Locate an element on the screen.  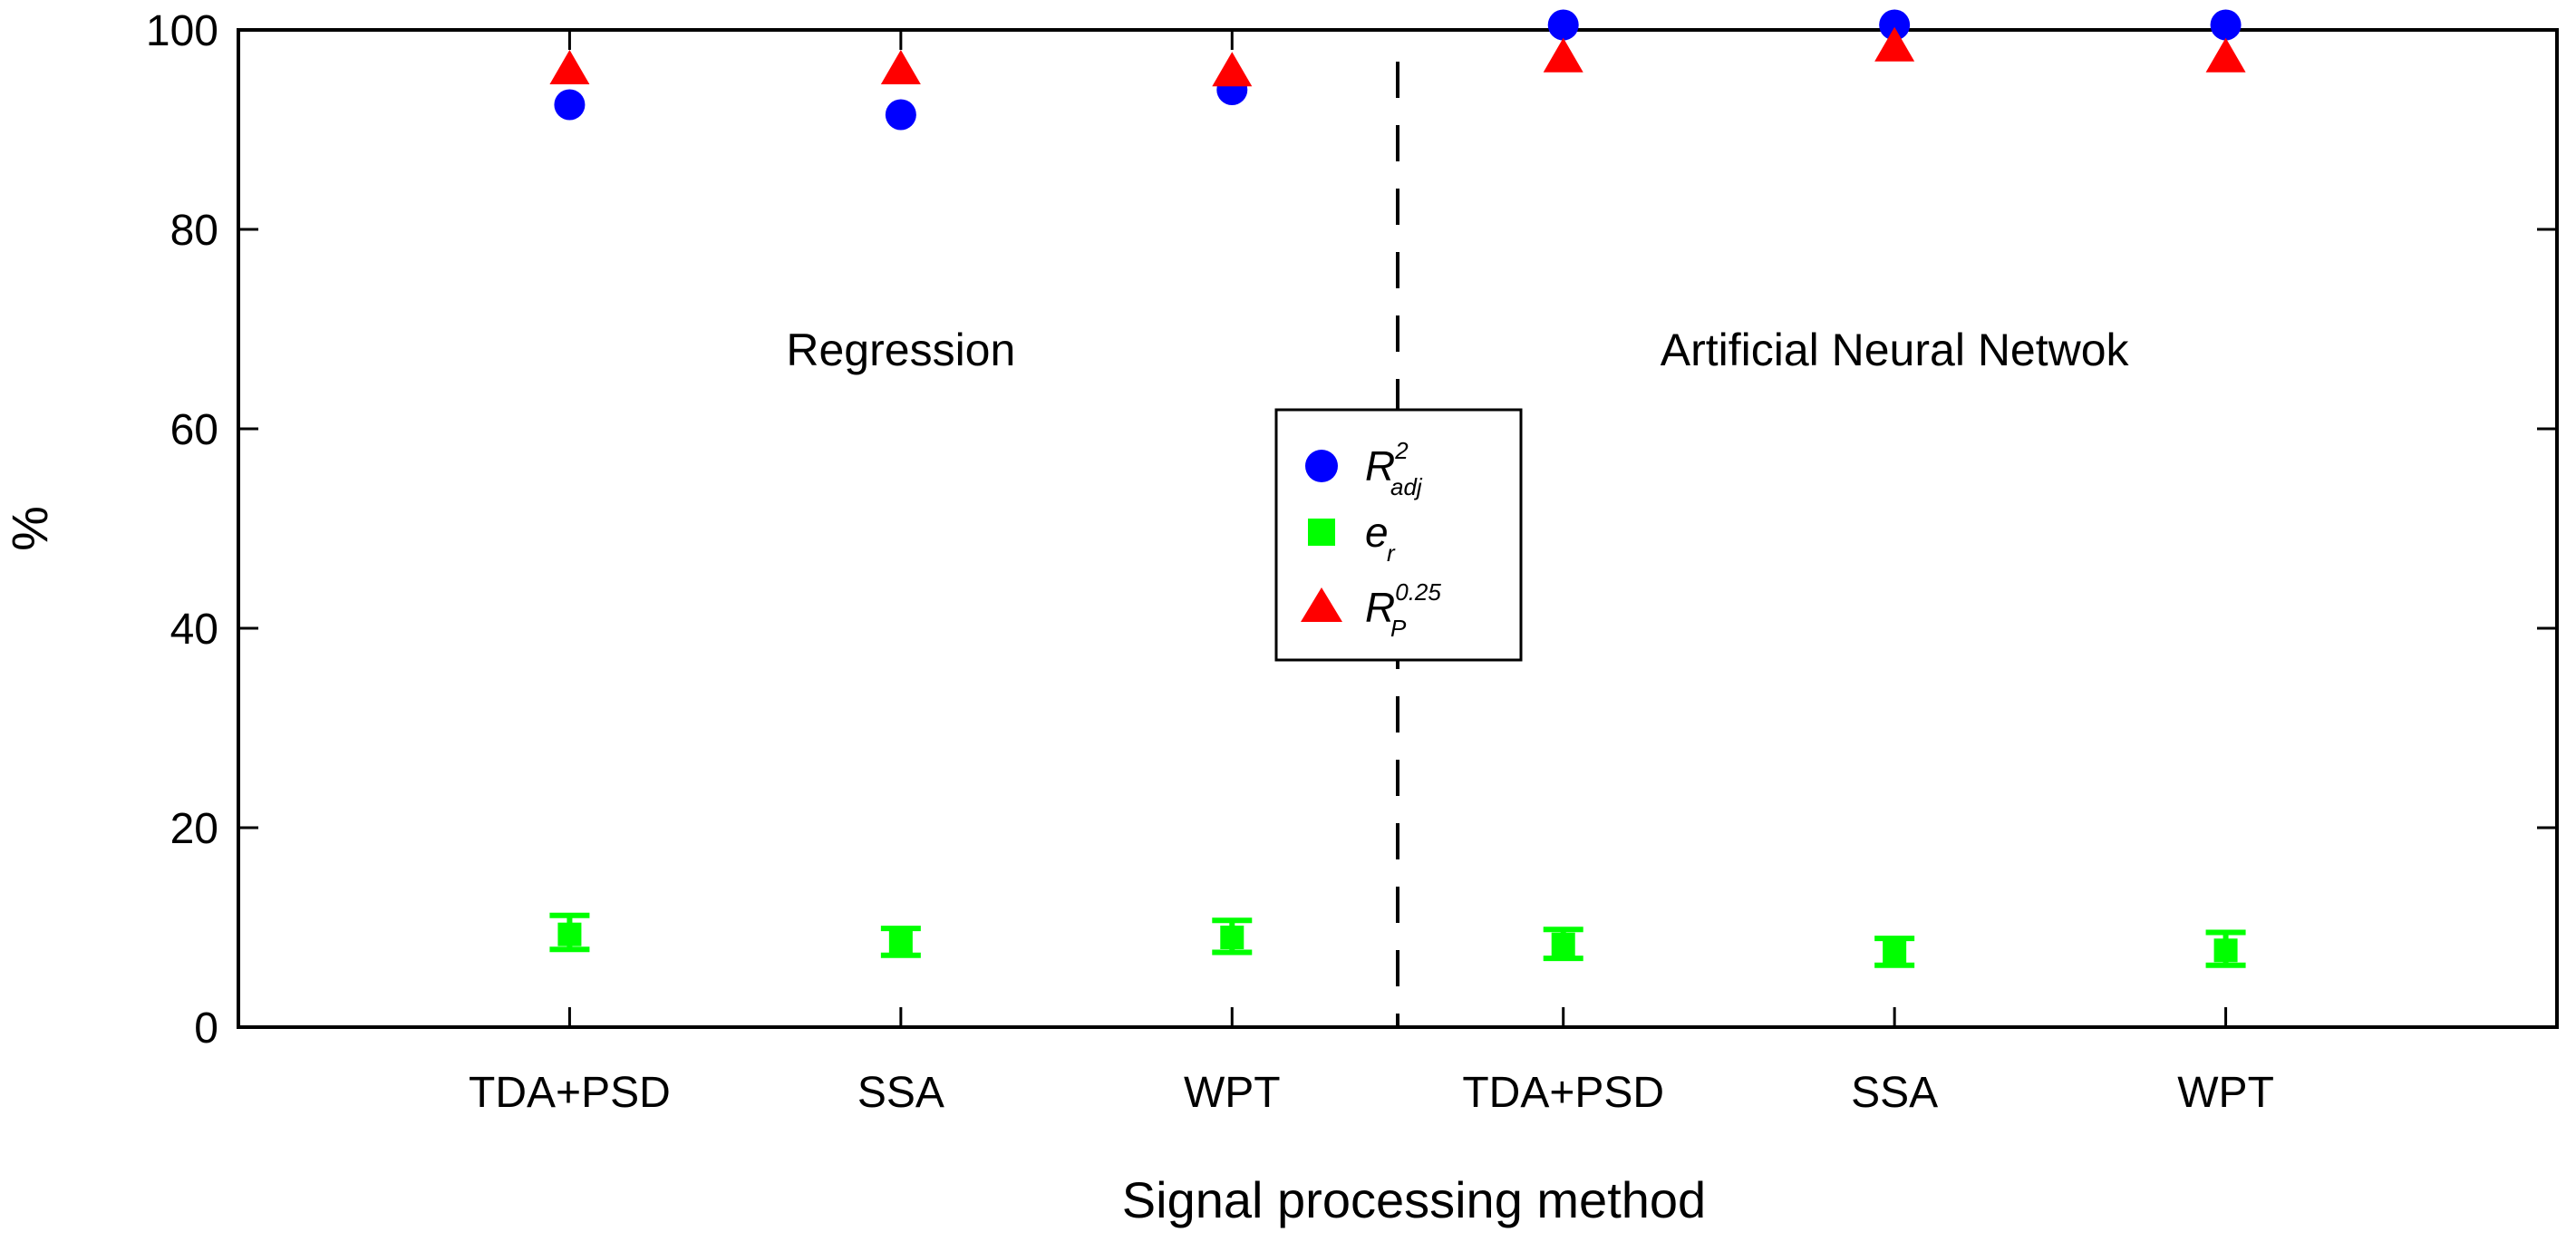
y-axis-label: % is located at coordinates (29, 528).